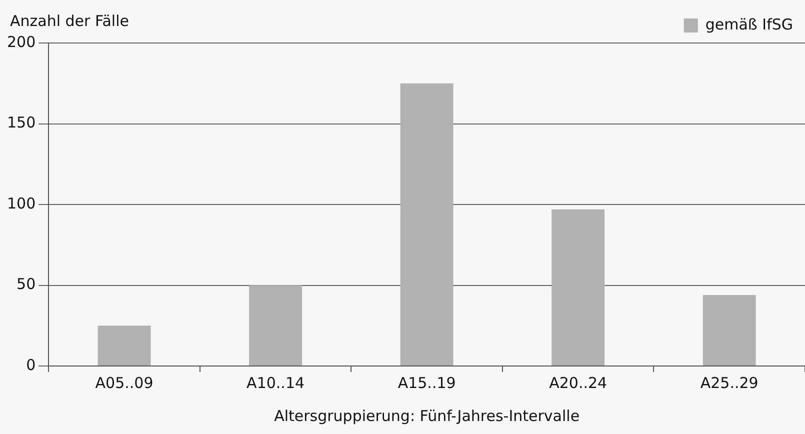 Image resolution: width=805 pixels, height=434 pixels. I want to click on y-tick-label: 100, so click(21, 203).